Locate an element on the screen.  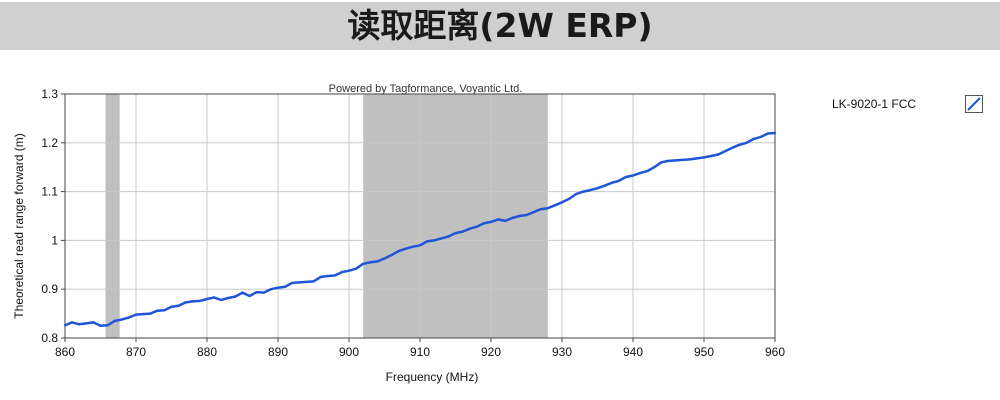
y-axis-label: Theoretical read range forward (m) is located at coordinates (19, 225).